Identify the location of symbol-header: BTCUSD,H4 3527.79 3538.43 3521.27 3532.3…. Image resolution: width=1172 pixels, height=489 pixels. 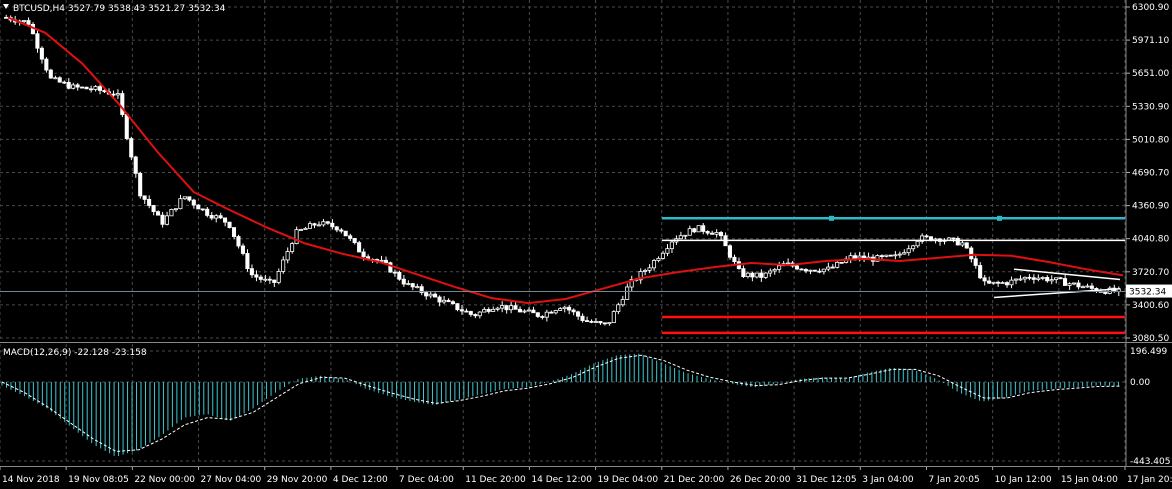
(119, 9).